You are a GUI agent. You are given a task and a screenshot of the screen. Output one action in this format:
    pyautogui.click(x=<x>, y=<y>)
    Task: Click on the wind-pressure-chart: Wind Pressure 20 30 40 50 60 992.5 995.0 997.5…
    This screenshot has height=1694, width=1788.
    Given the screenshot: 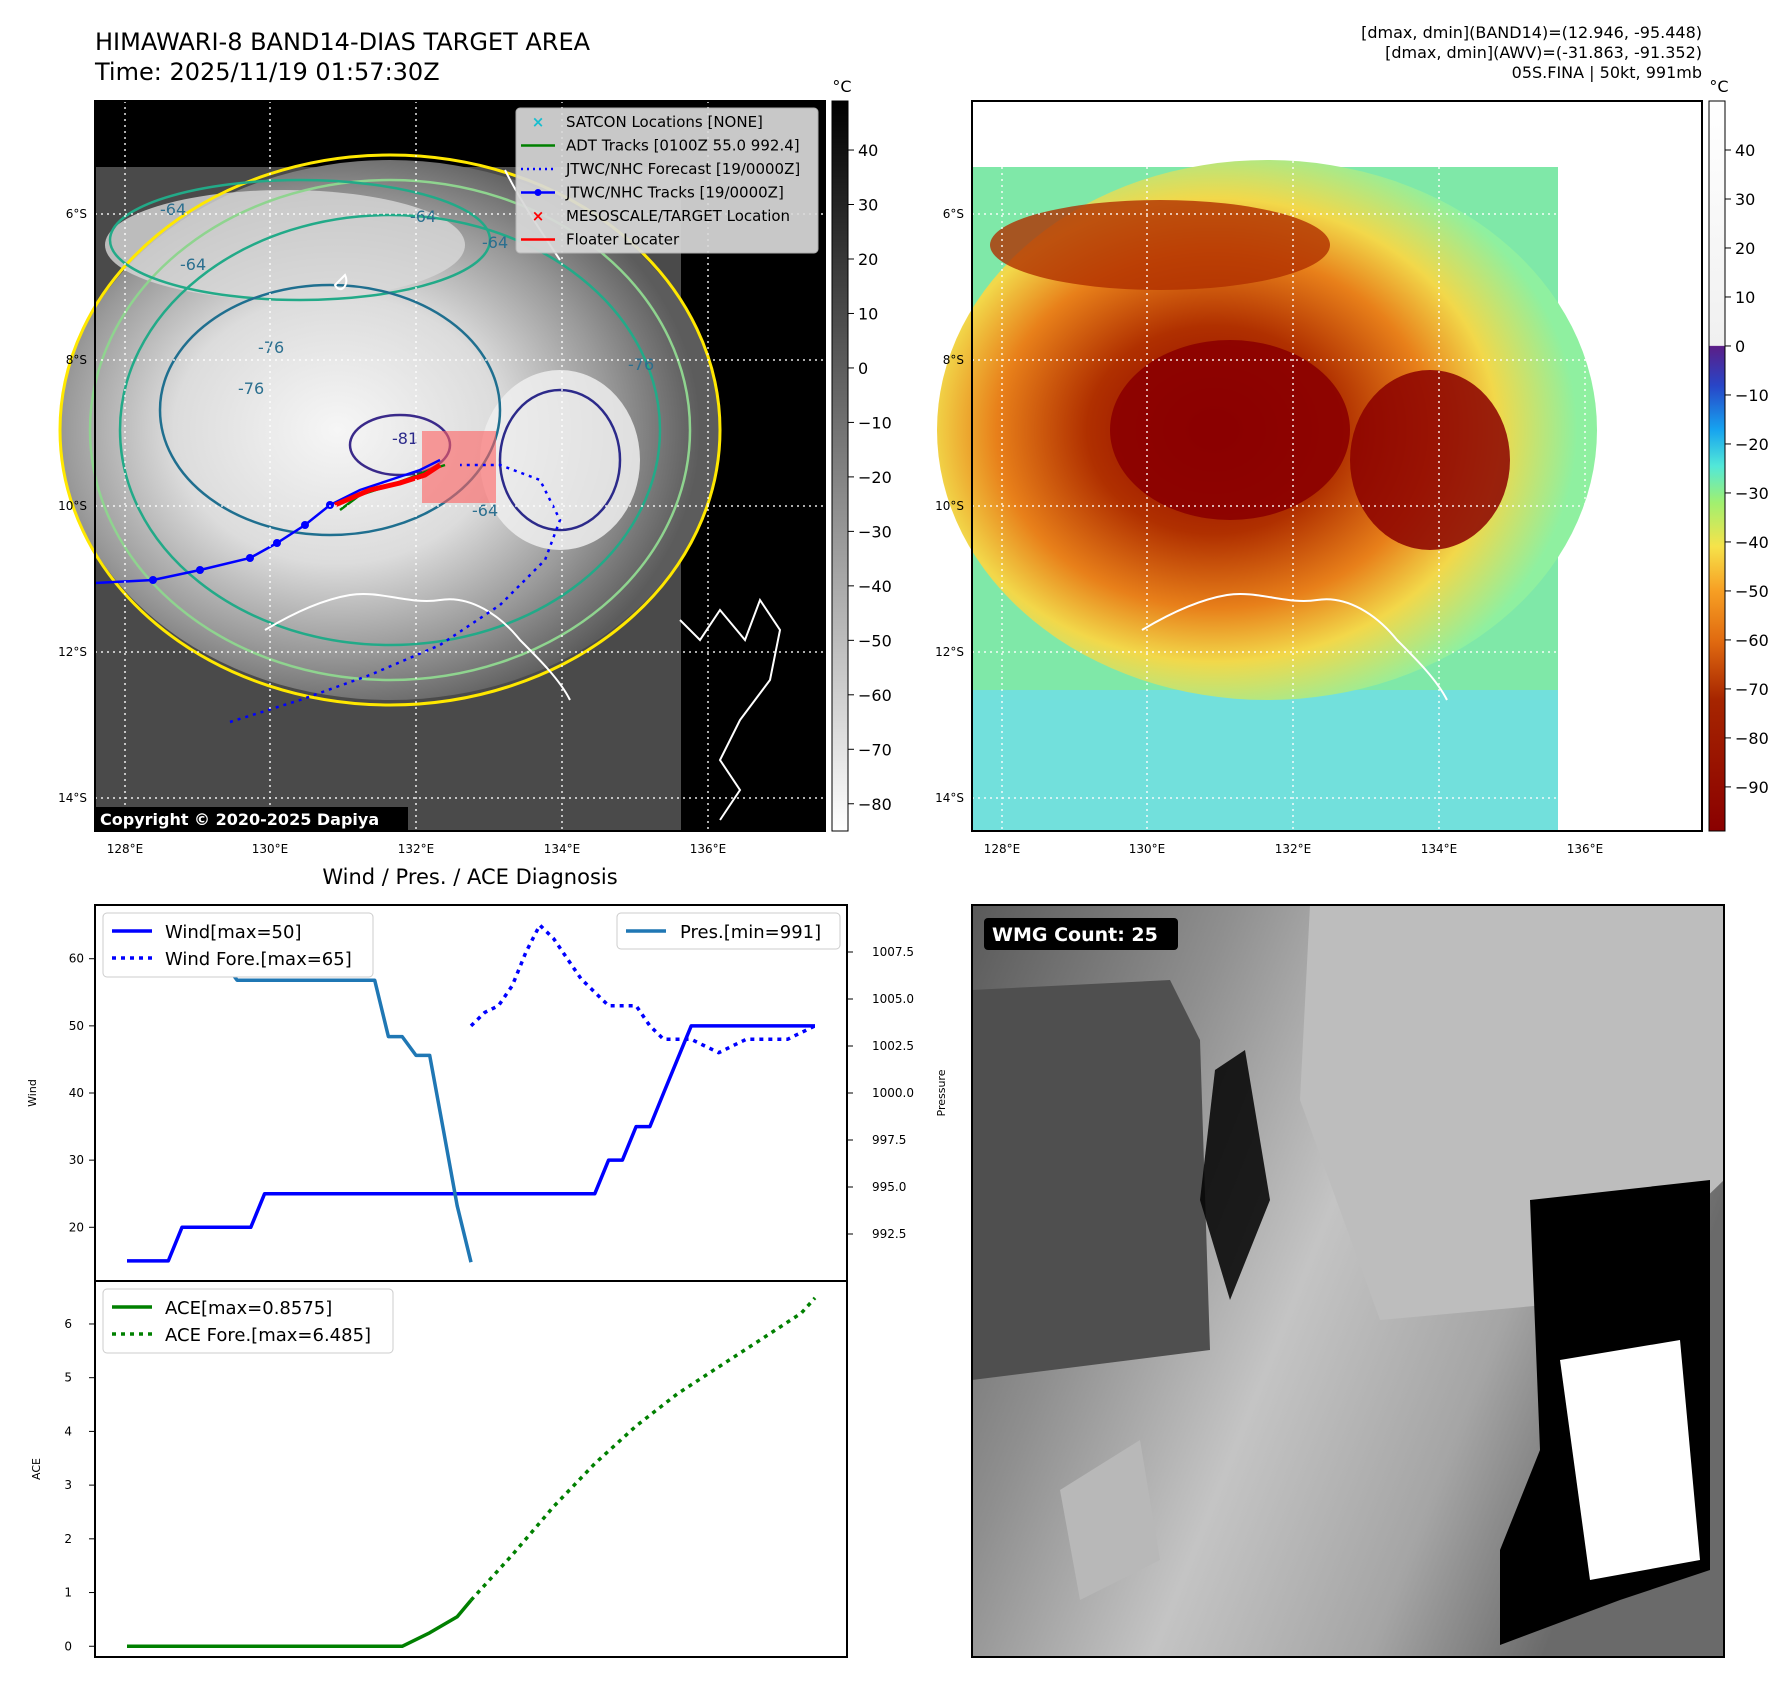 What is the action you would take?
    pyautogui.click(x=487, y=1093)
    